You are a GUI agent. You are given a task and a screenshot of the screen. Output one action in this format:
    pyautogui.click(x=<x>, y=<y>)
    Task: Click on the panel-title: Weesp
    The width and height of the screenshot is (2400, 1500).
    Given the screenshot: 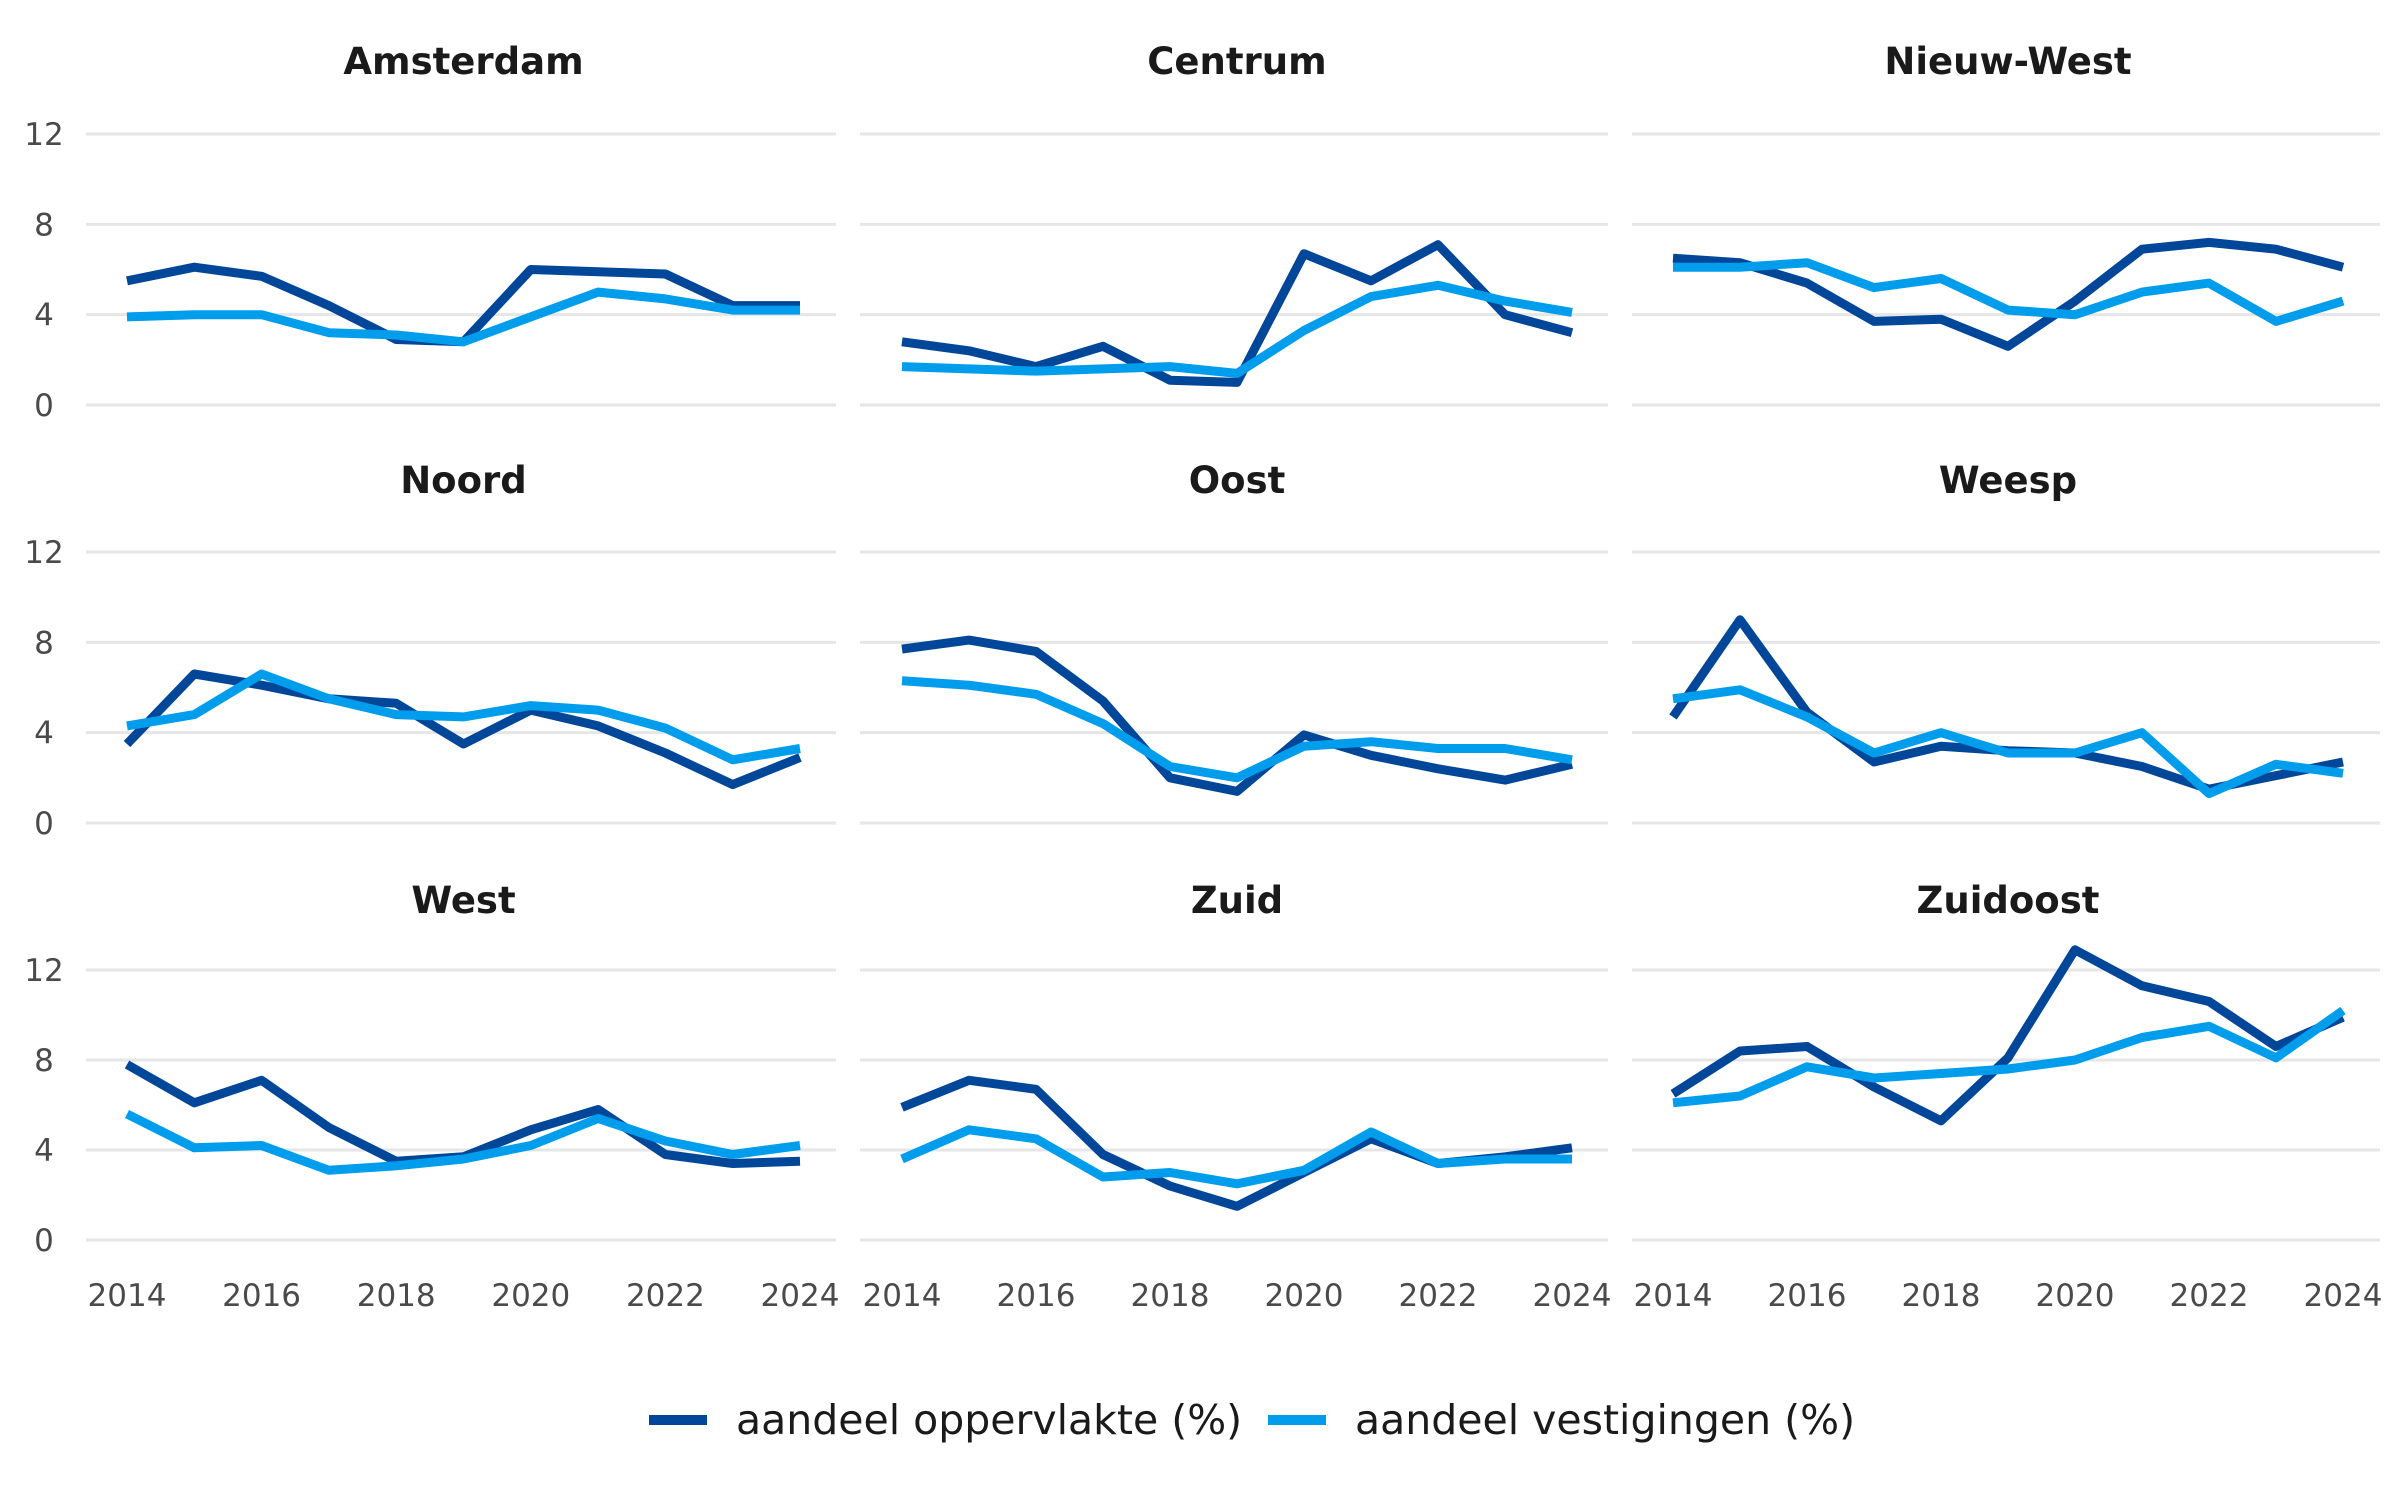 What is the action you would take?
    pyautogui.click(x=2008, y=480)
    